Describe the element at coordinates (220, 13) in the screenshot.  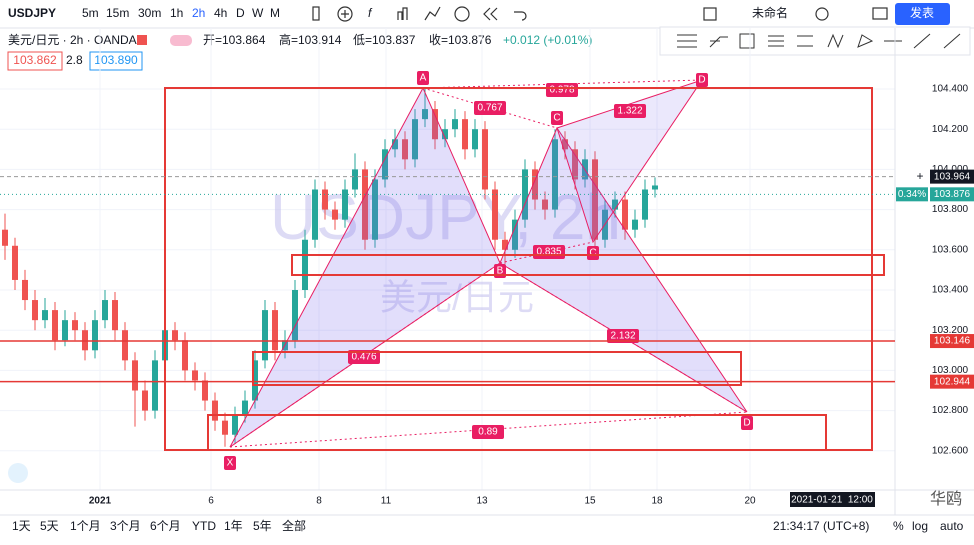
I see `interval: 4h` at that location.